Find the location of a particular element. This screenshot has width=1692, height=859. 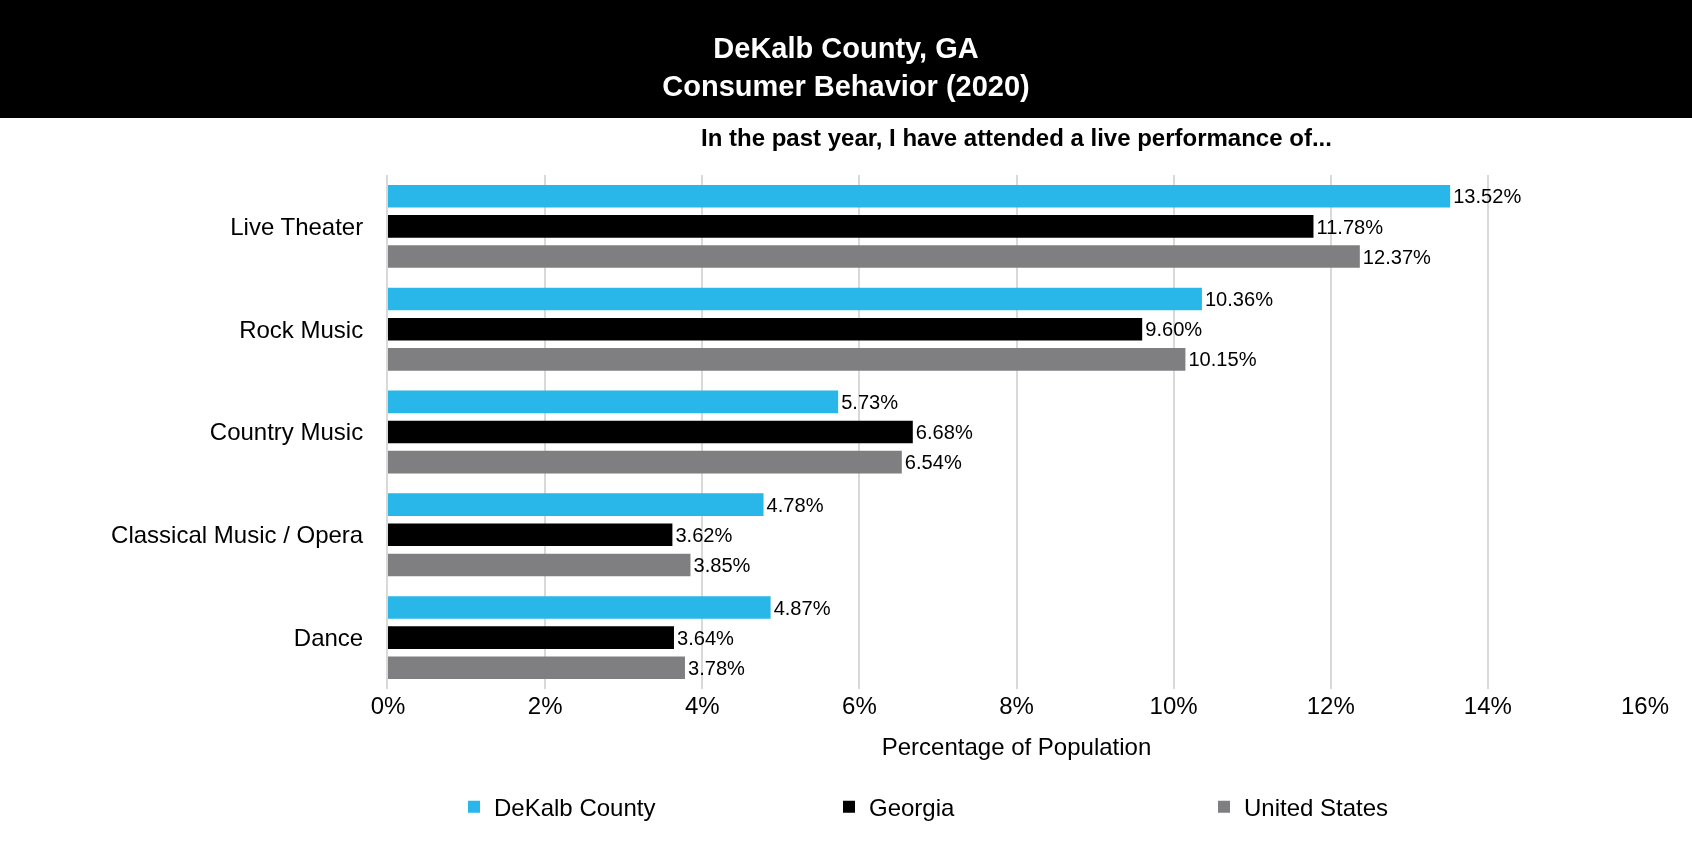

data-label: 10.36% is located at coordinates (1239, 299).